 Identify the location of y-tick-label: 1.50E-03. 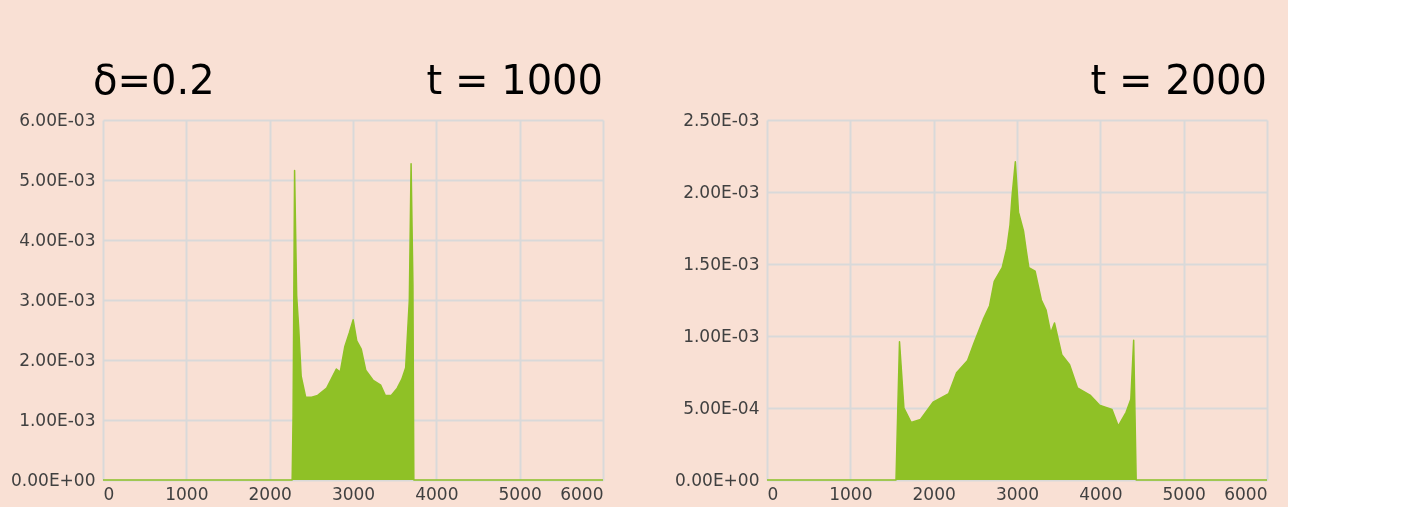
(721, 263).